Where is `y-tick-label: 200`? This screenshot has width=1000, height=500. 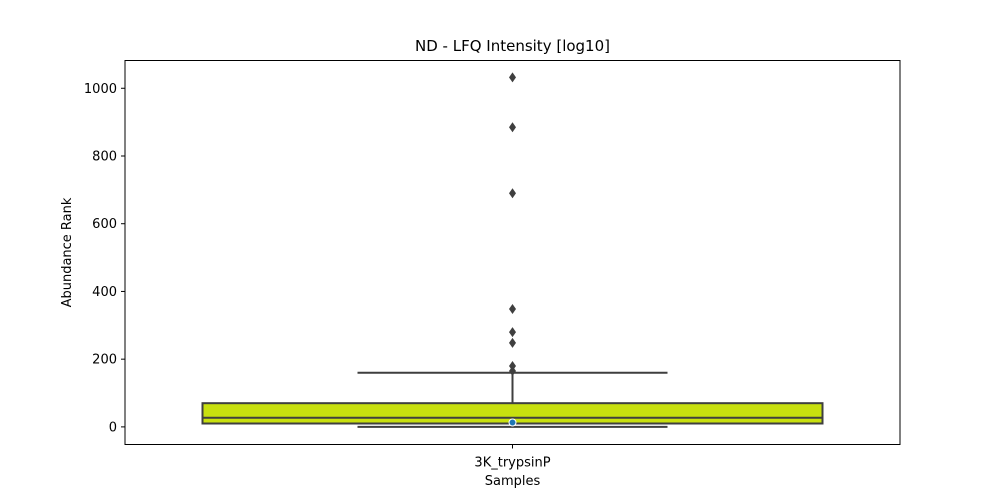
y-tick-label: 200 is located at coordinates (104, 360).